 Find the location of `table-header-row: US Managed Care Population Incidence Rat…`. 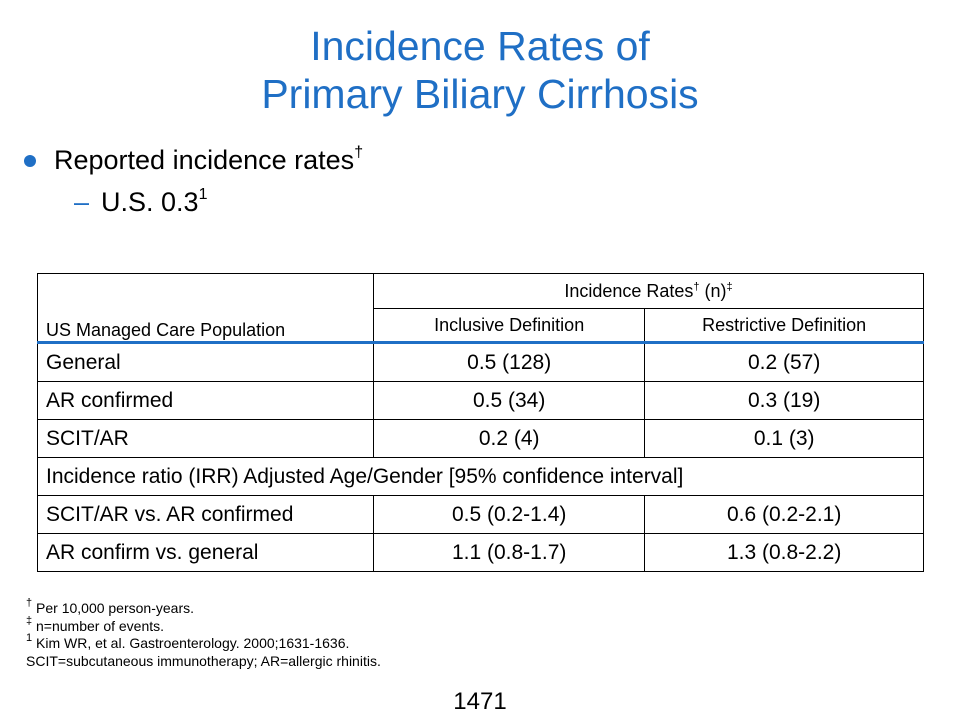

table-header-row: US Managed Care Population Incidence Rat… is located at coordinates (480, 308).